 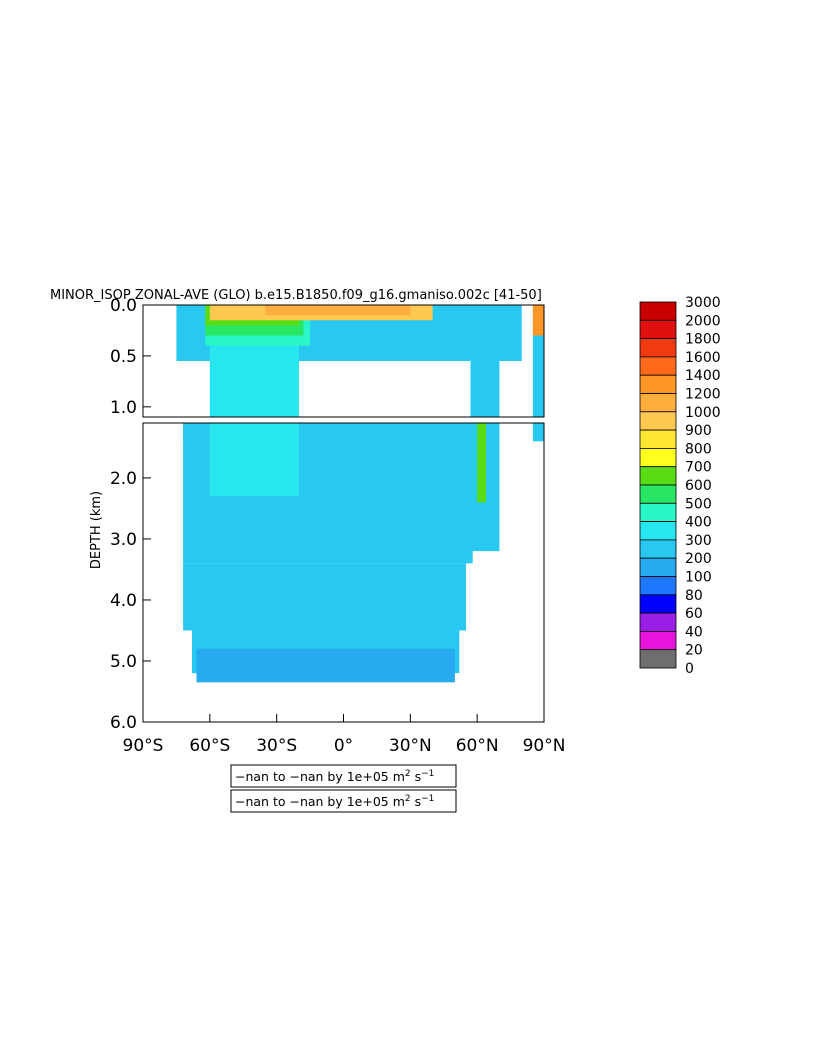 I want to click on y-tick-label: 5.0, so click(x=123, y=662).